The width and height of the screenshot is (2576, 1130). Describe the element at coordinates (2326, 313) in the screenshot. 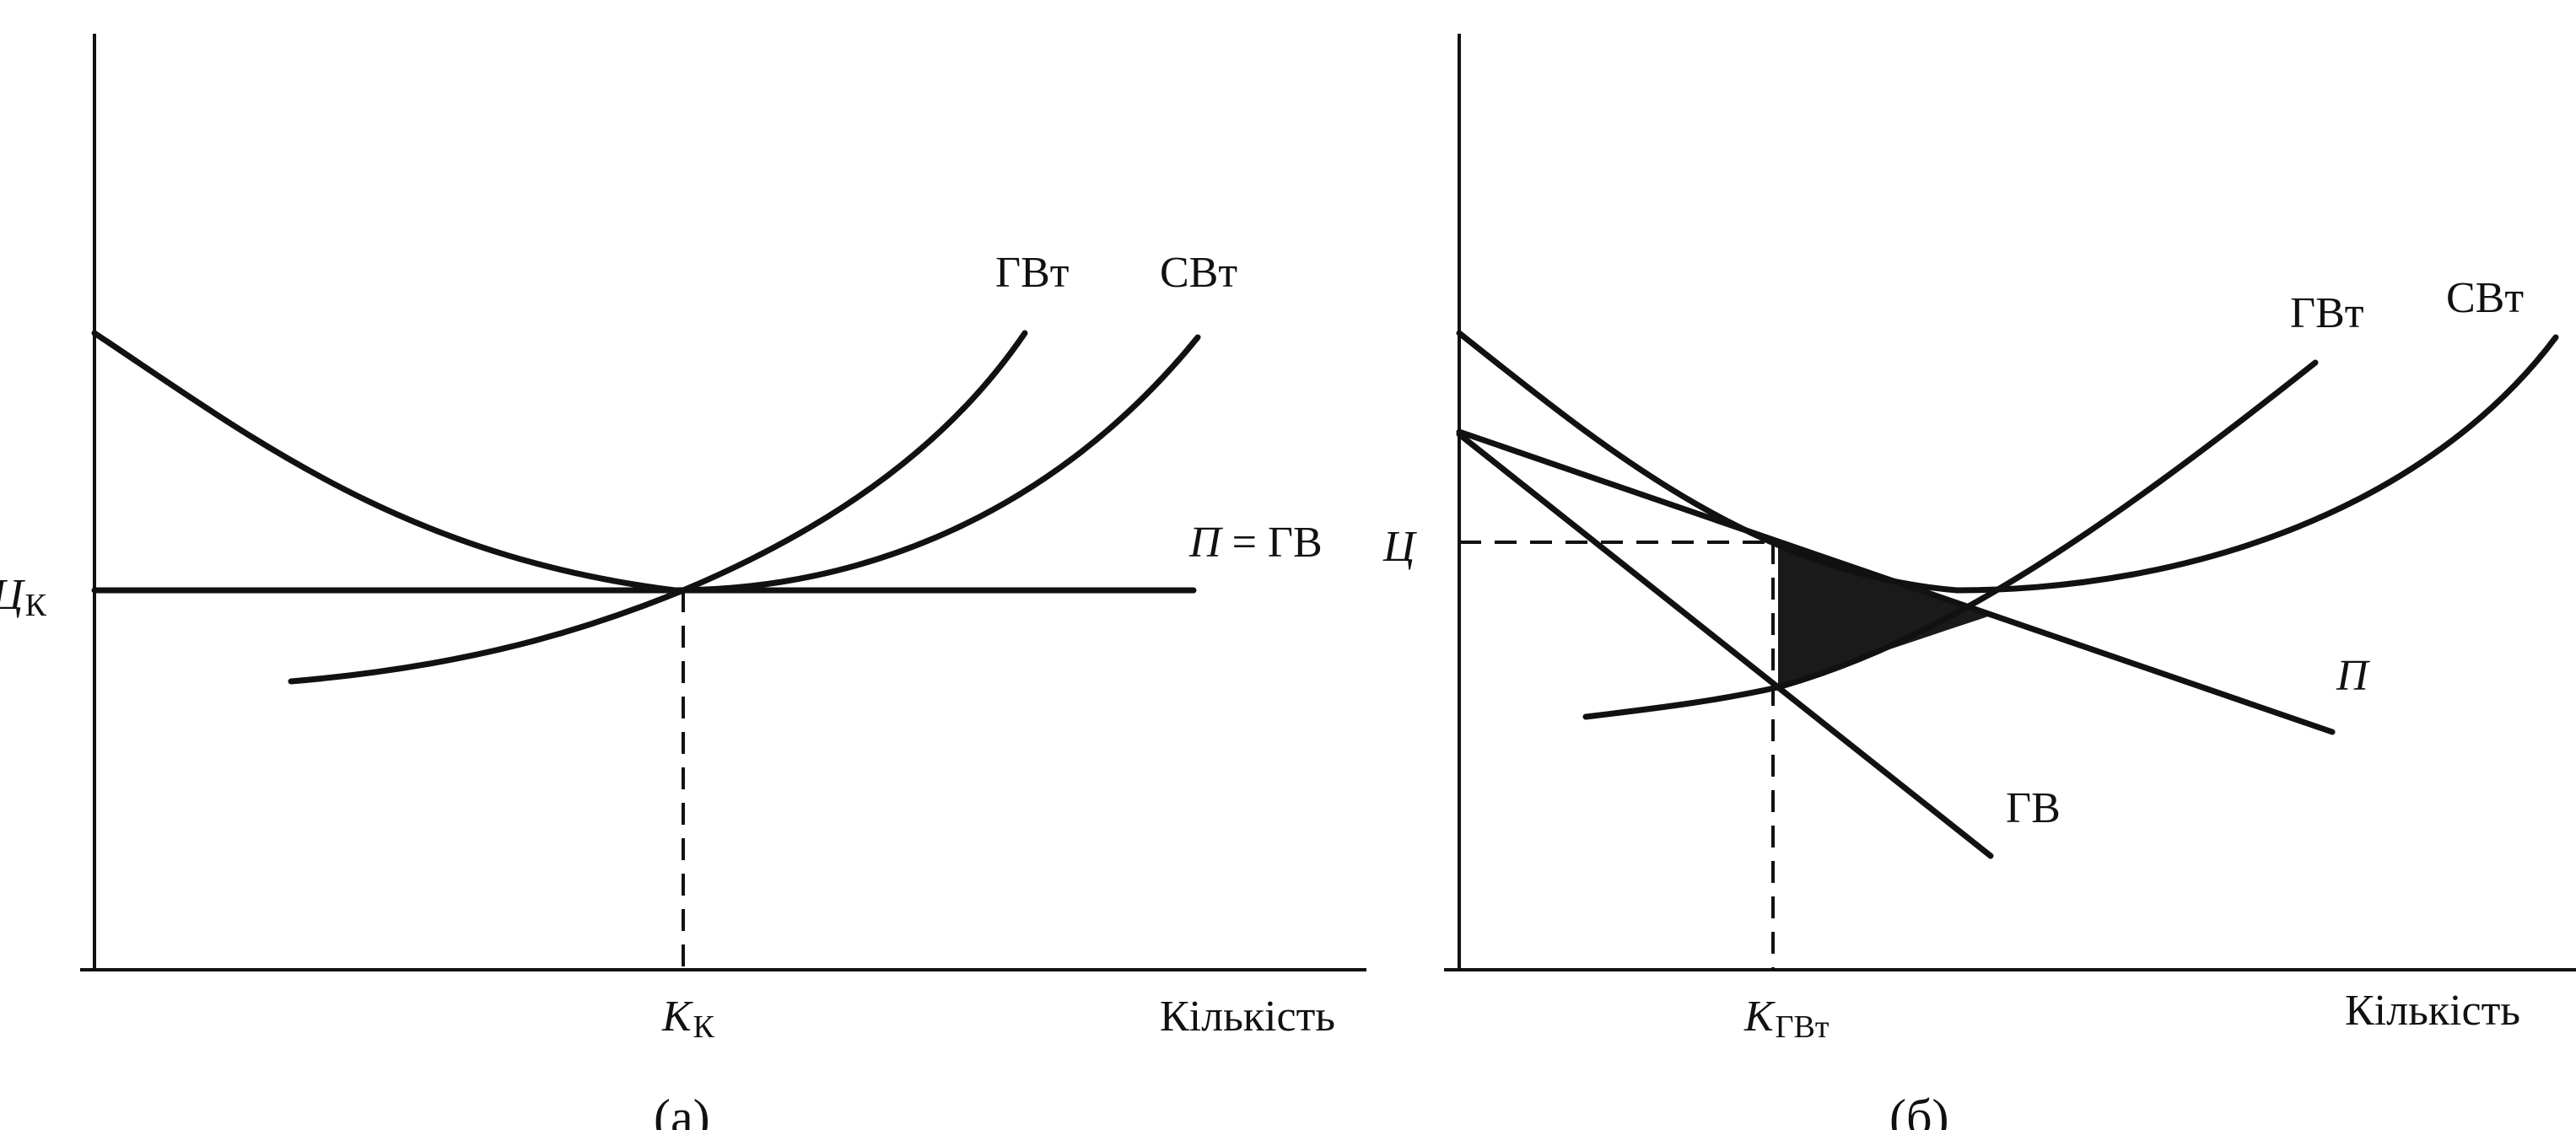

I see `label-mc-b: ГВт` at that location.